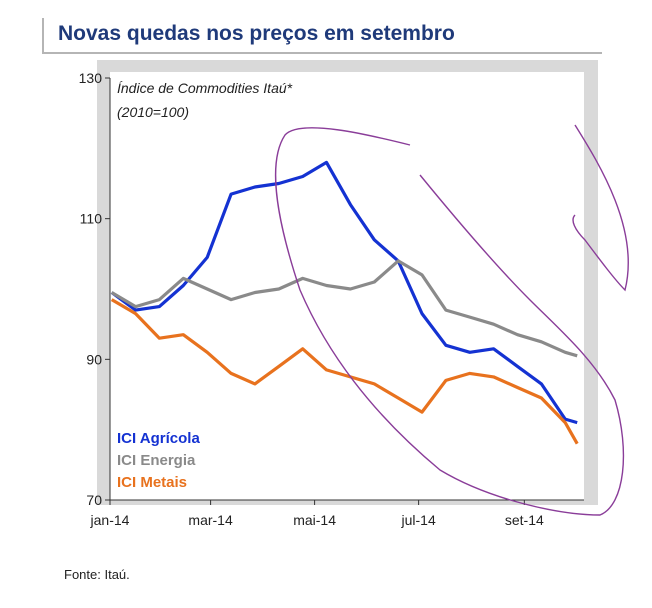 The width and height of the screenshot is (652, 608). Describe the element at coordinates (337, 513) in the screenshot. I see `x-axis: jan-14 mar-14 mai-14 jul-14 set-14` at that location.